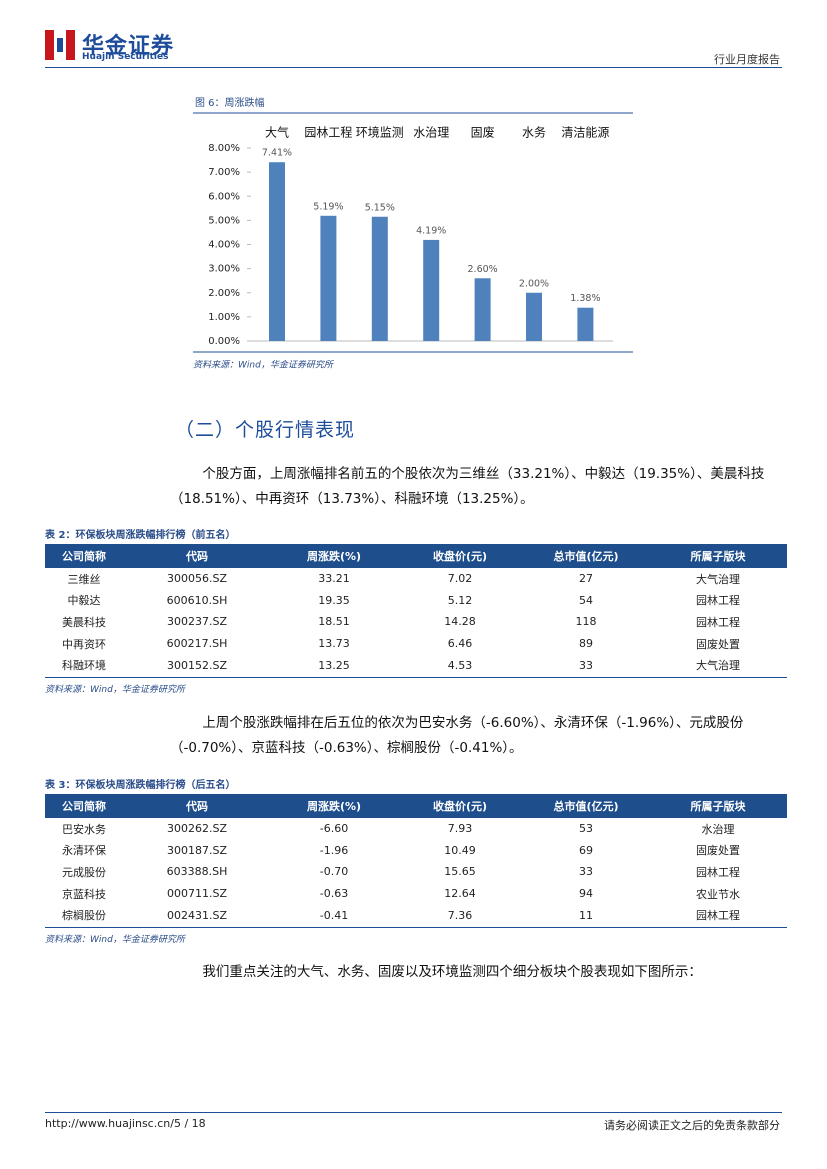 This screenshot has height=1169, width=827. What do you see at coordinates (380, 132) in the screenshot?
I see `x-tick-label: 环境监测` at bounding box center [380, 132].